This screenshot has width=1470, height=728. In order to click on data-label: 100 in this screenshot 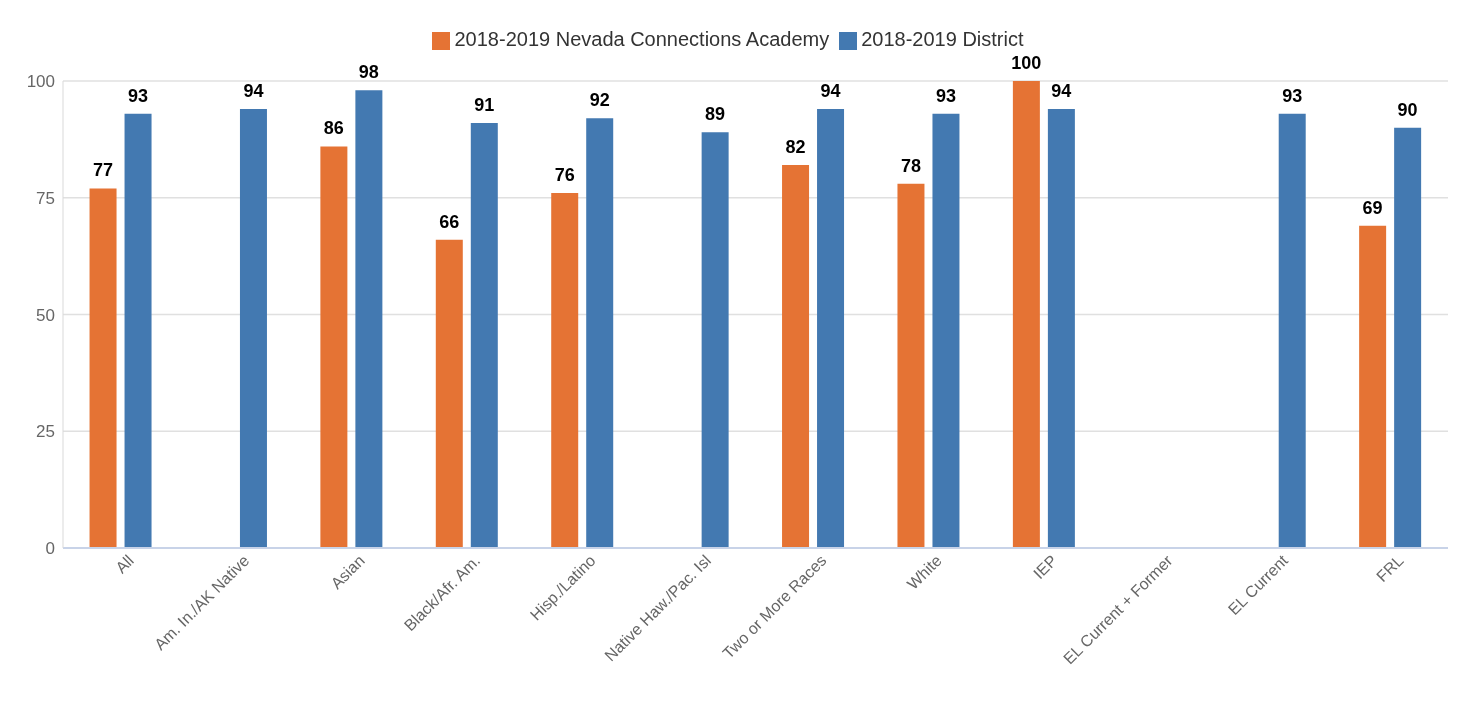, I will do `click(1026, 63)`.